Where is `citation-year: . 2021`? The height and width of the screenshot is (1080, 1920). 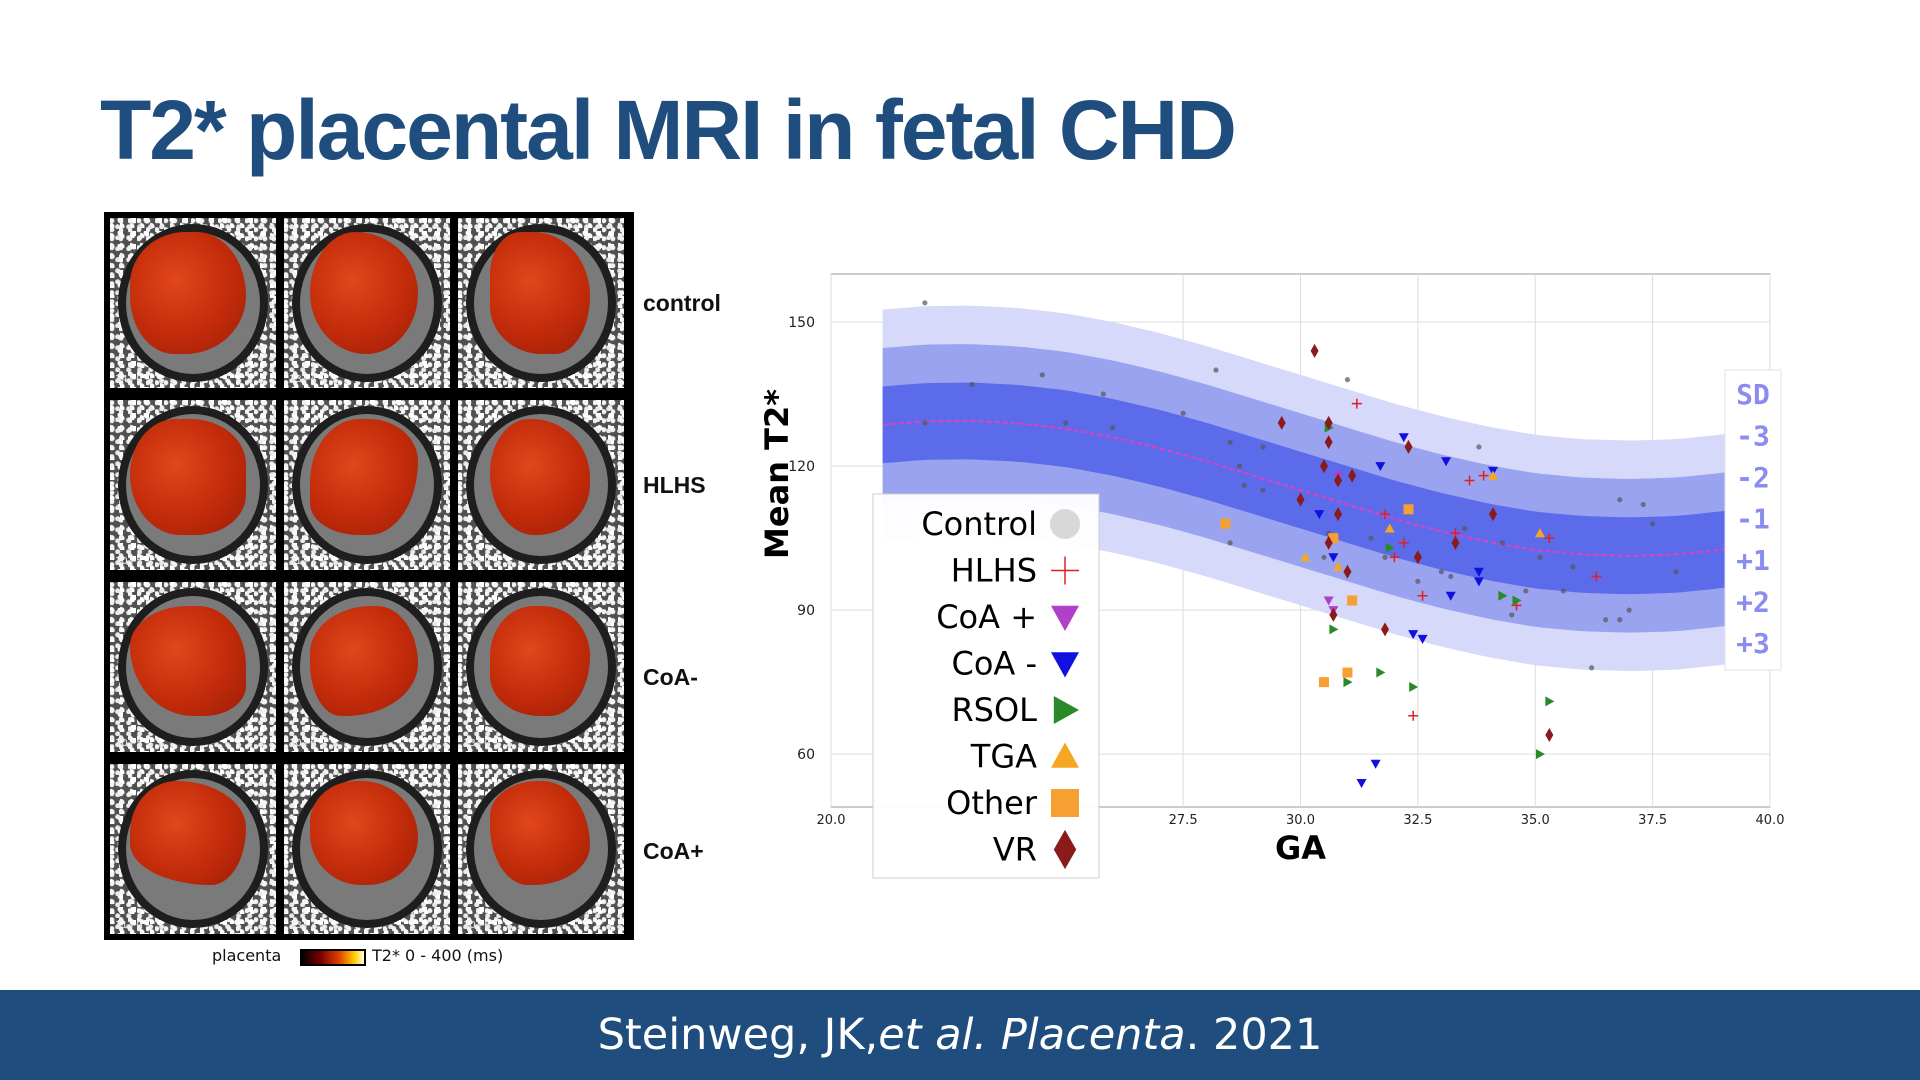 citation-year: . 2021 is located at coordinates (1254, 1035).